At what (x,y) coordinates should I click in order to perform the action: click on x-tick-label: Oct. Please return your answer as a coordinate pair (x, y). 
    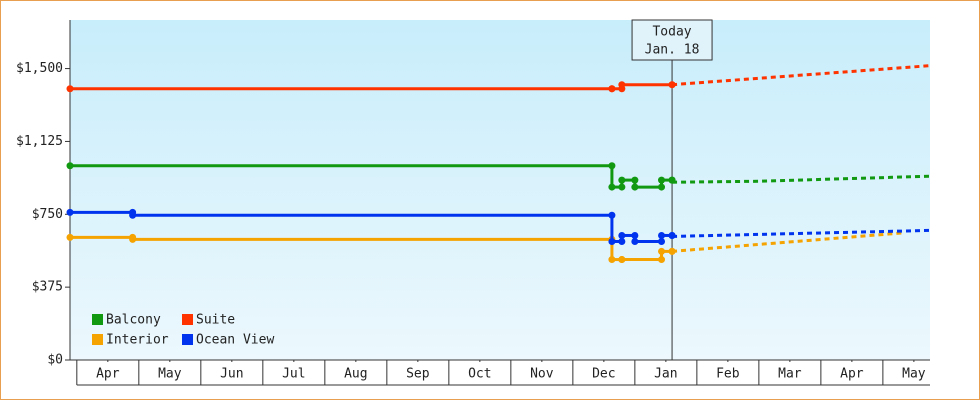
    Looking at the image, I should click on (479, 374).